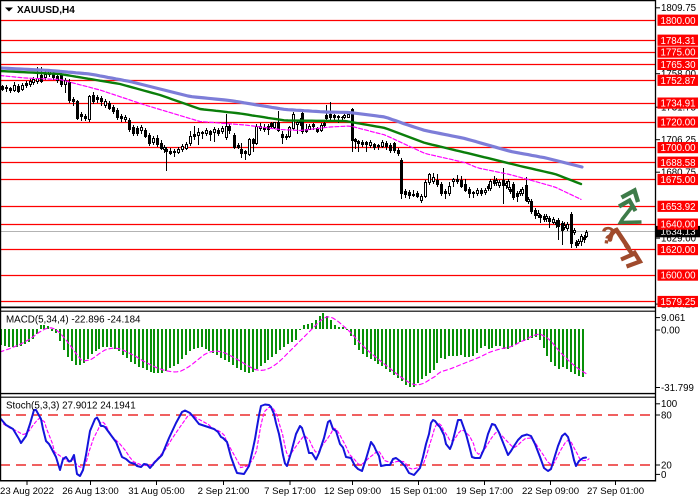  I want to click on svg-text: 1620.00, so click(679, 250).